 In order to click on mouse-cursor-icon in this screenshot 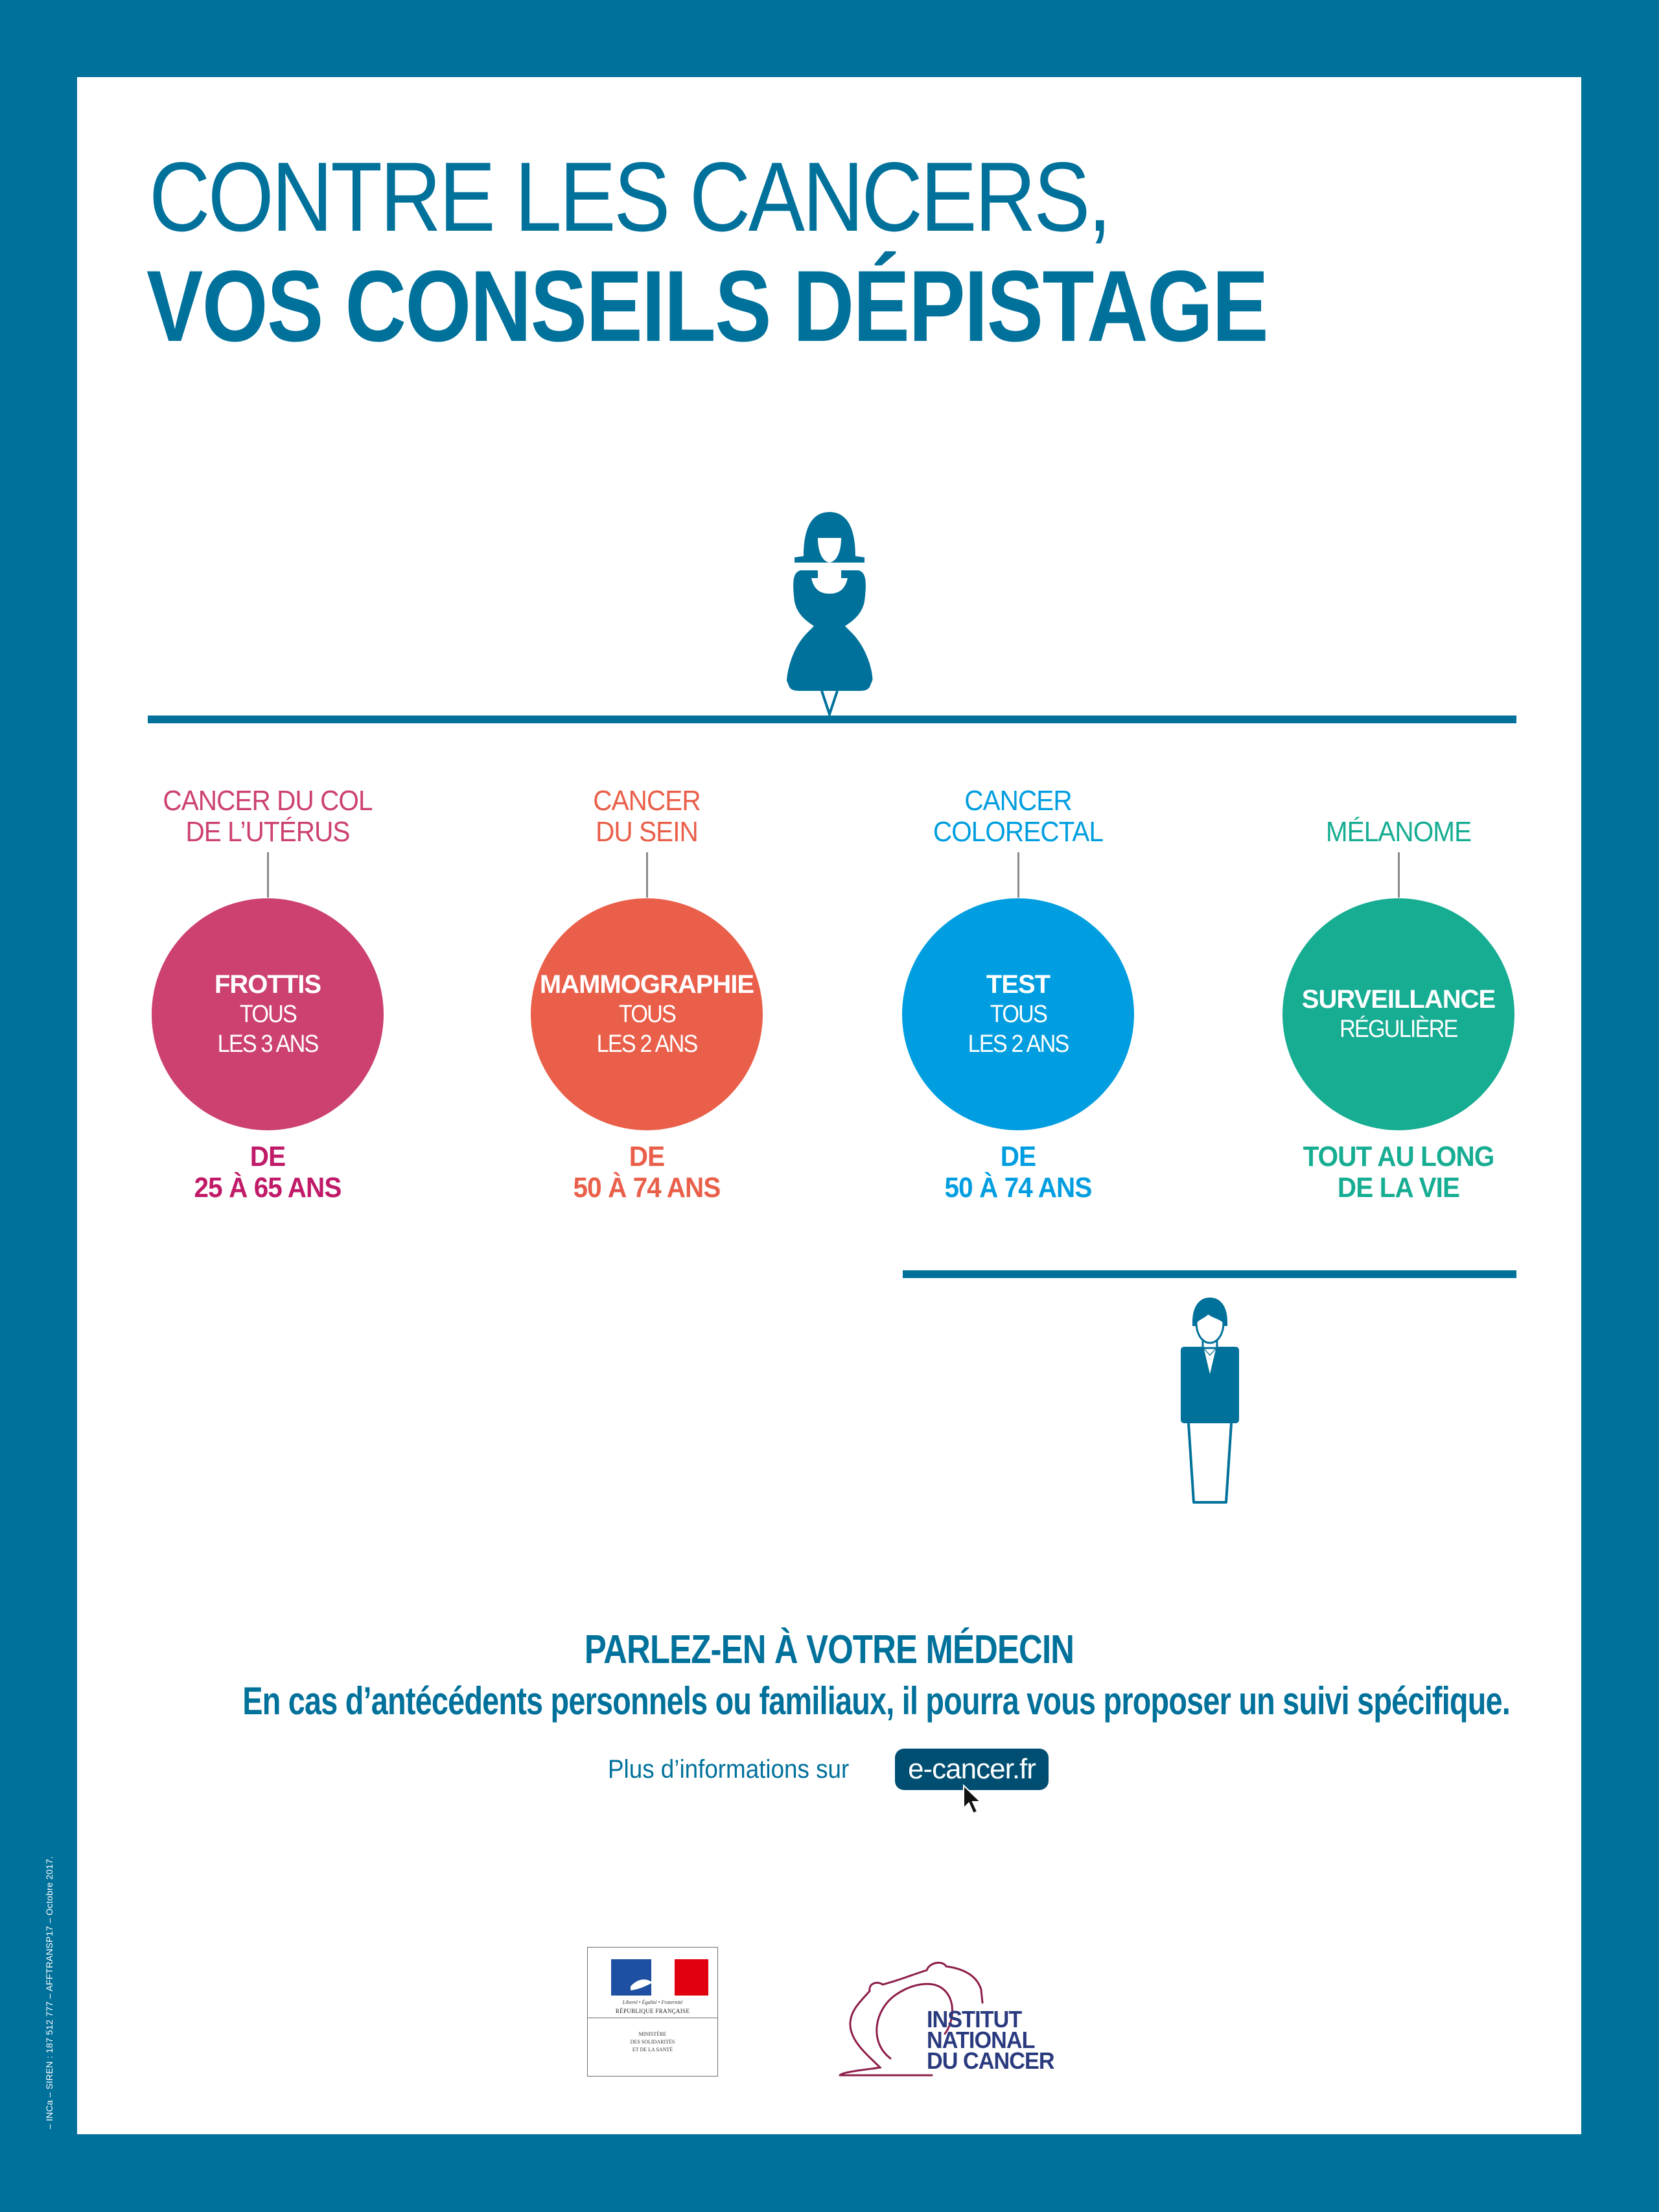, I will do `click(973, 1799)`.